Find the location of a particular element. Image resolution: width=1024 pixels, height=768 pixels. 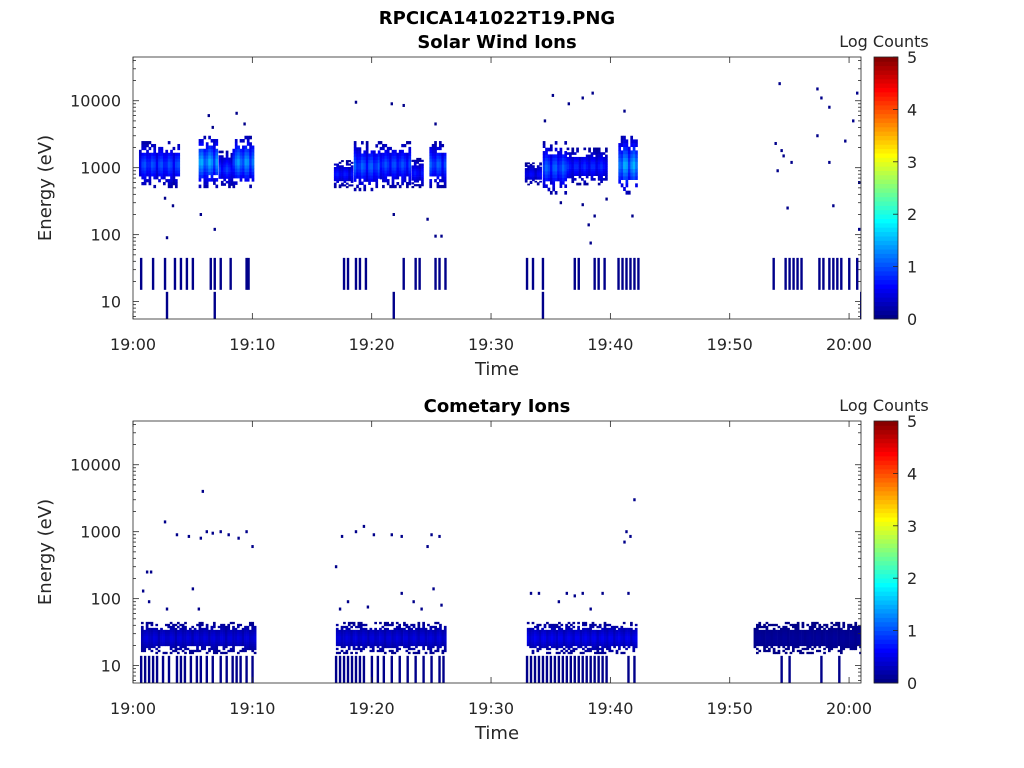

panel-title: Cometary Ions is located at coordinates (497, 406).